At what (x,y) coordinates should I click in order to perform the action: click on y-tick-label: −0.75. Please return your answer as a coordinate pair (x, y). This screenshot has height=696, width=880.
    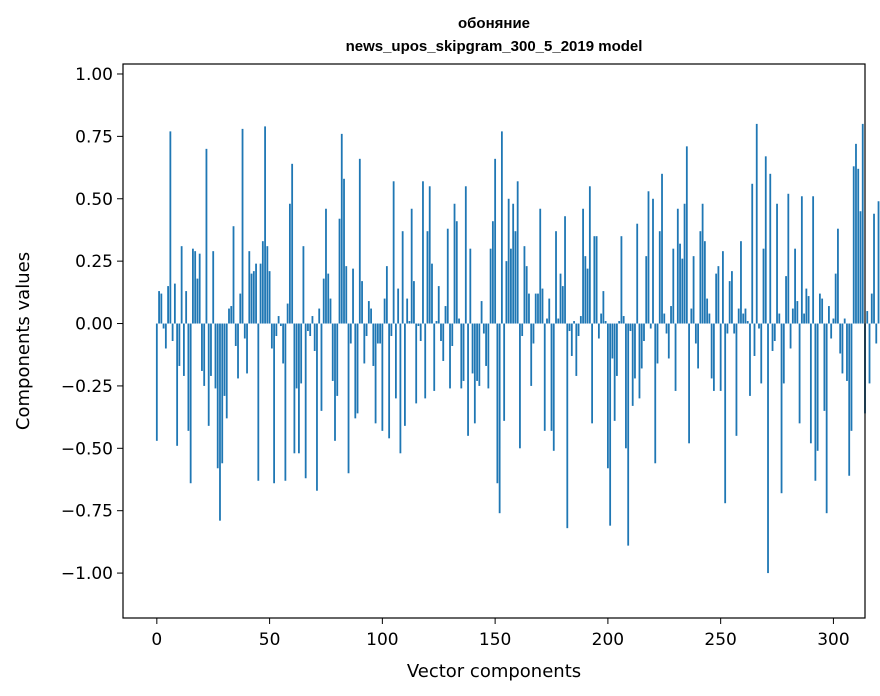
    Looking at the image, I should click on (87, 512).